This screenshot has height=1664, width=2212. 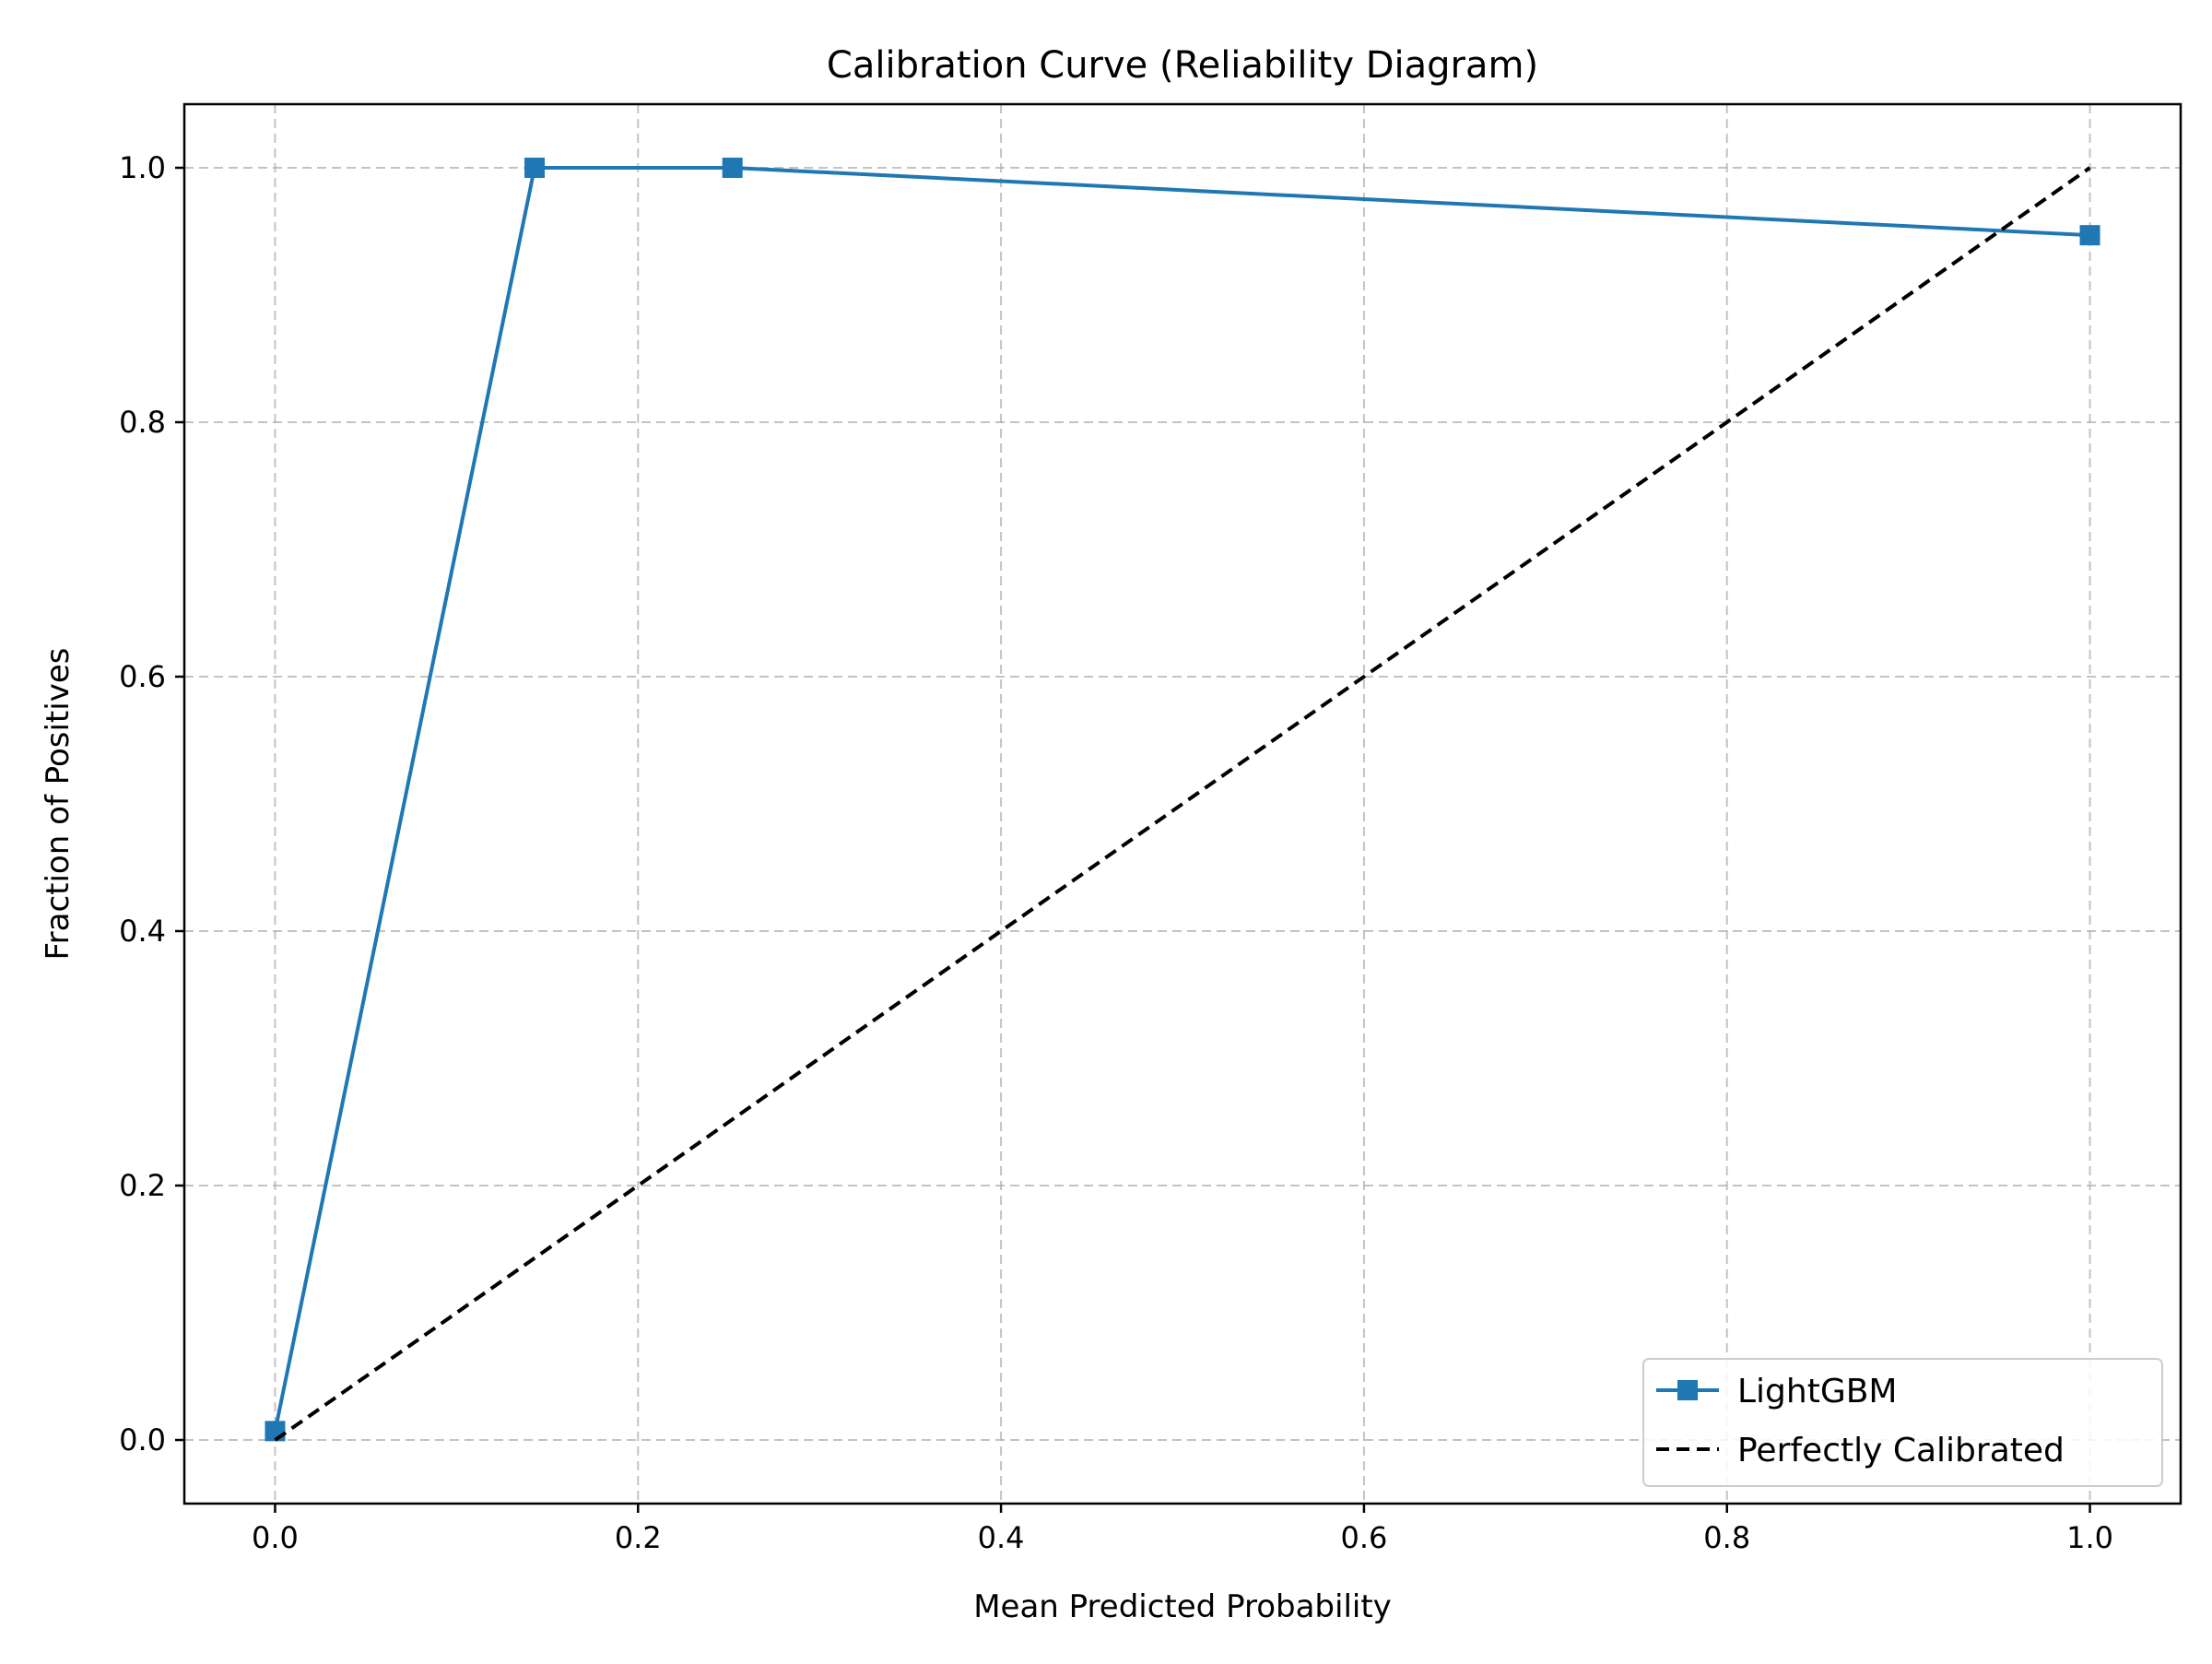 I want to click on y-tick-label: 0.4, so click(x=142, y=931).